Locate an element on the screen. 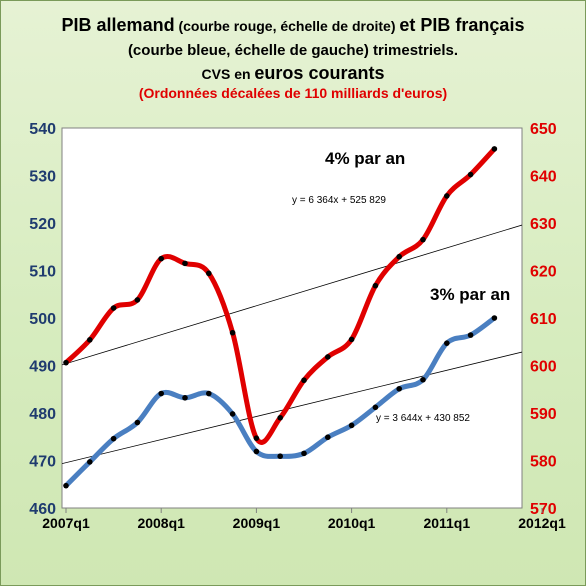 The height and width of the screenshot is (586, 586). x-axis: 2007q1 2008q1 2009q1 2010q1 2011q1 2012q1 is located at coordinates (304, 519).